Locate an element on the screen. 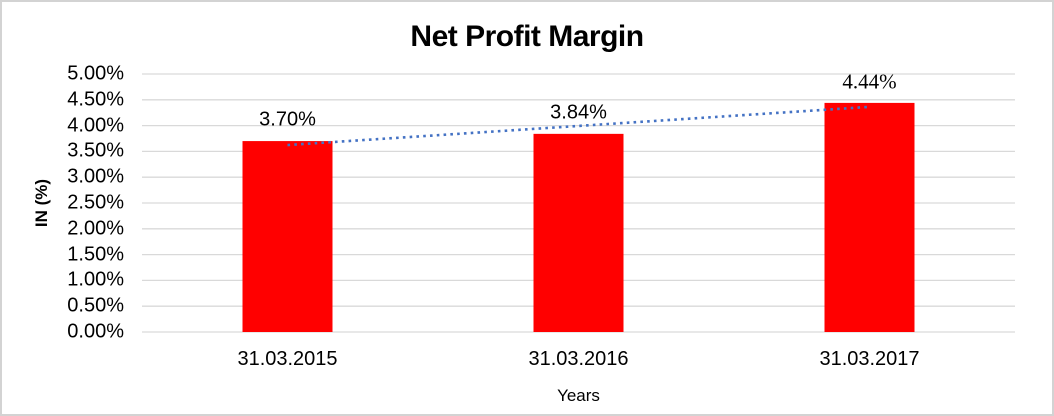 The height and width of the screenshot is (416, 1054). y-axis-tick-label: 3.50% is located at coordinates (95, 150).